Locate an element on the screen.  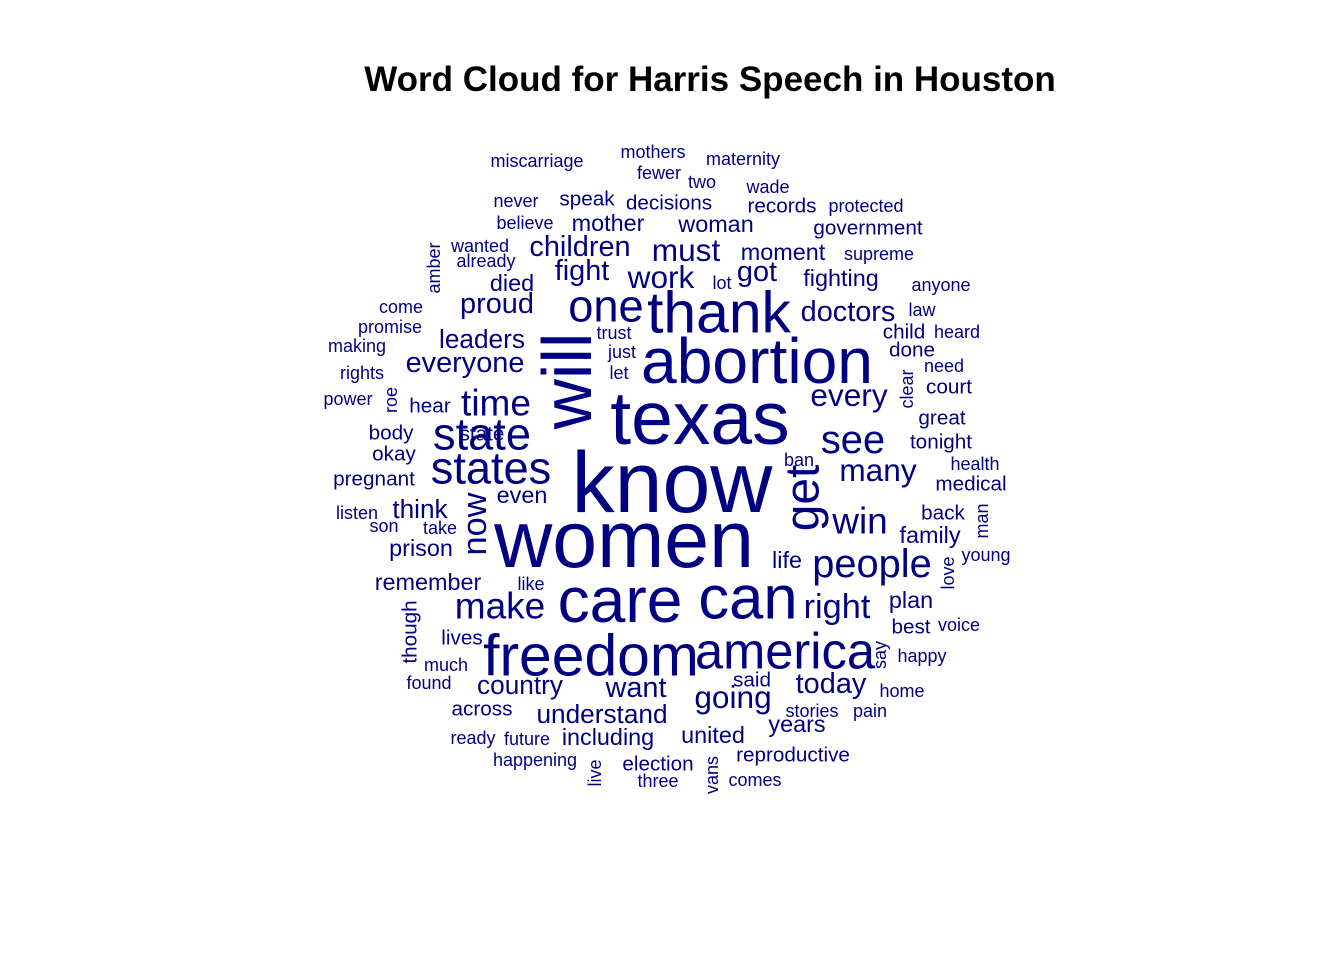
word-got: got is located at coordinates (757, 272).